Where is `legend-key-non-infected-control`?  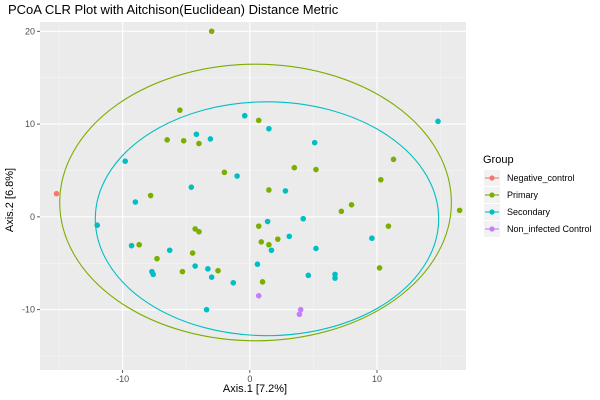 legend-key-non-infected-control is located at coordinates (492, 229).